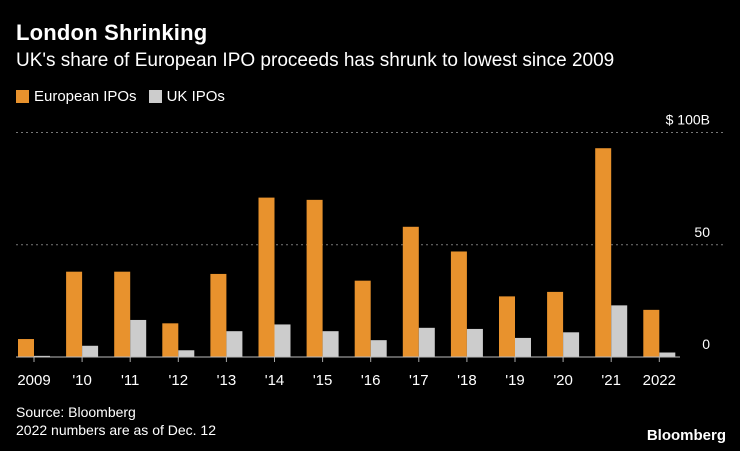 Image resolution: width=740 pixels, height=451 pixels. What do you see at coordinates (275, 380) in the screenshot?
I see `x-tick-label: '14` at bounding box center [275, 380].